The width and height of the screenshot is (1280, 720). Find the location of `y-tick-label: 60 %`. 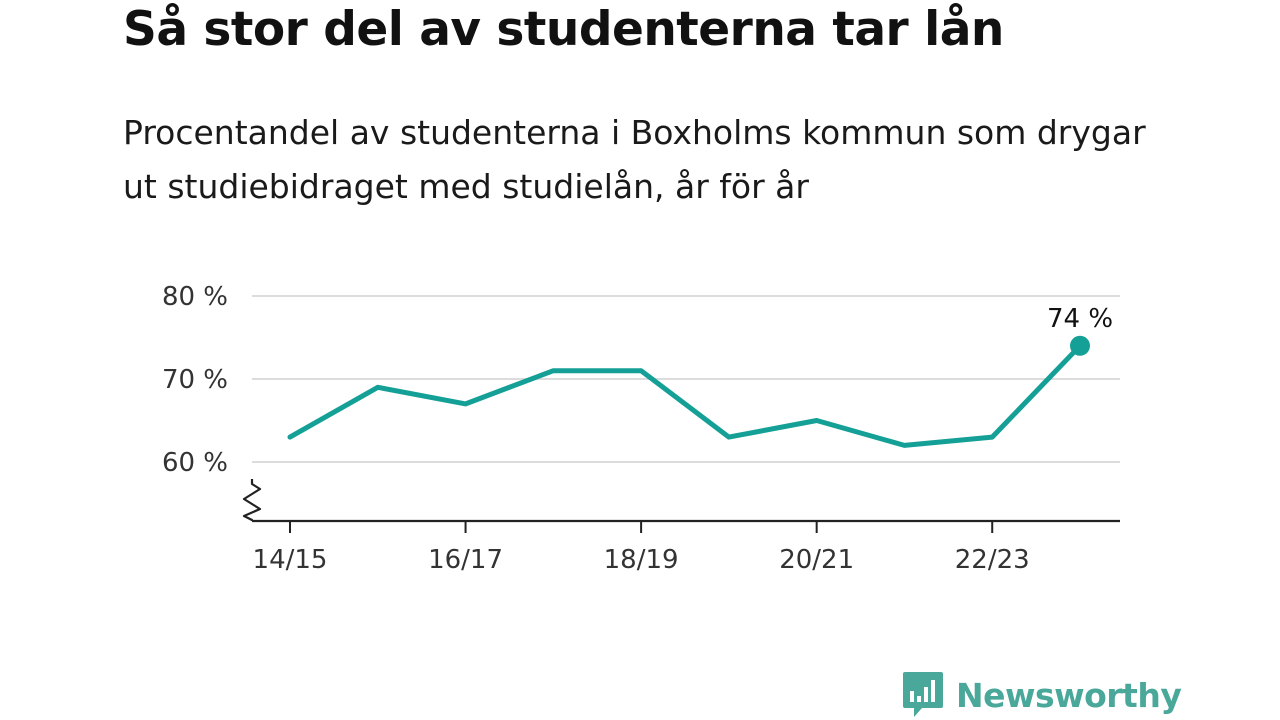

y-tick-label: 60 % is located at coordinates (195, 463).